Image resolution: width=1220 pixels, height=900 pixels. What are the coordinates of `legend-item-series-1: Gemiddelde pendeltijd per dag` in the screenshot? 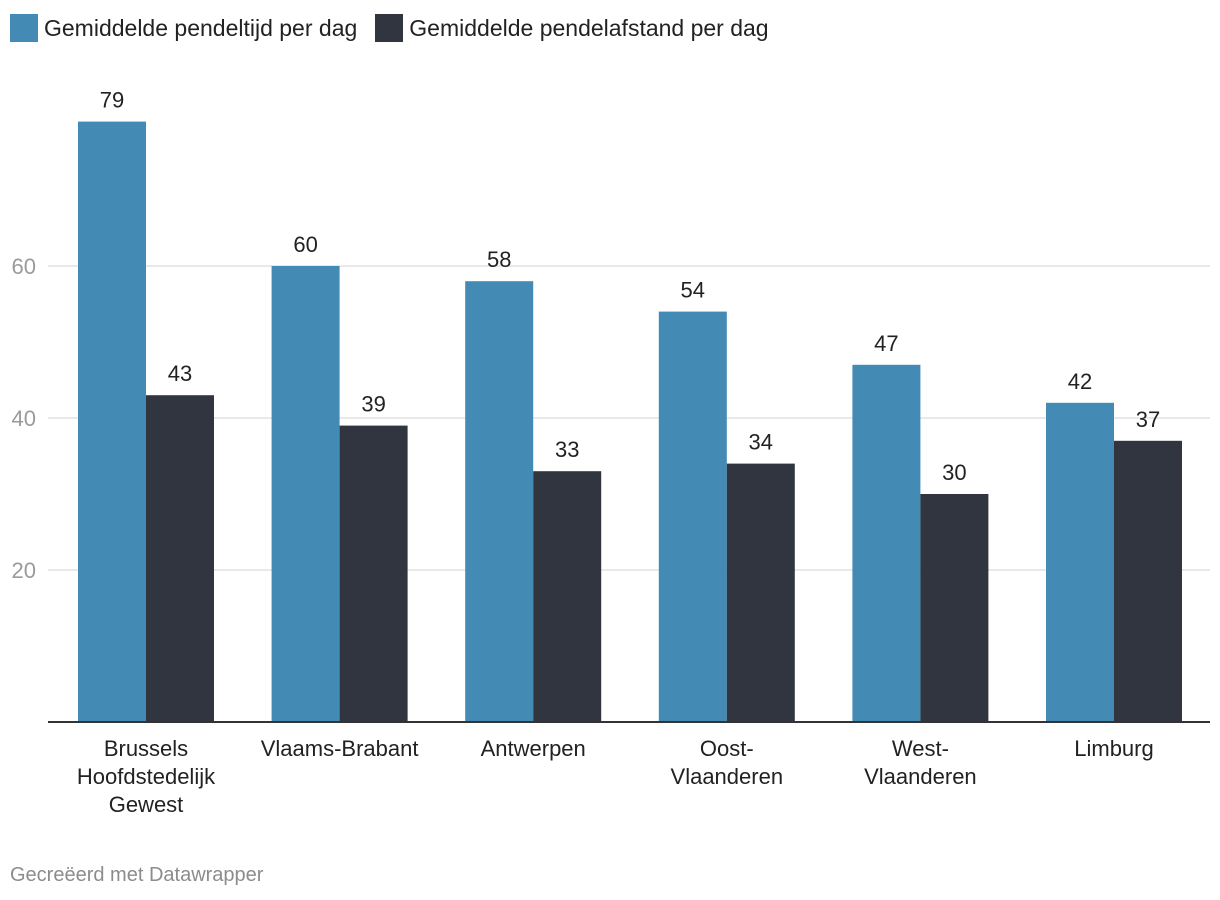 It's located at (183, 28).